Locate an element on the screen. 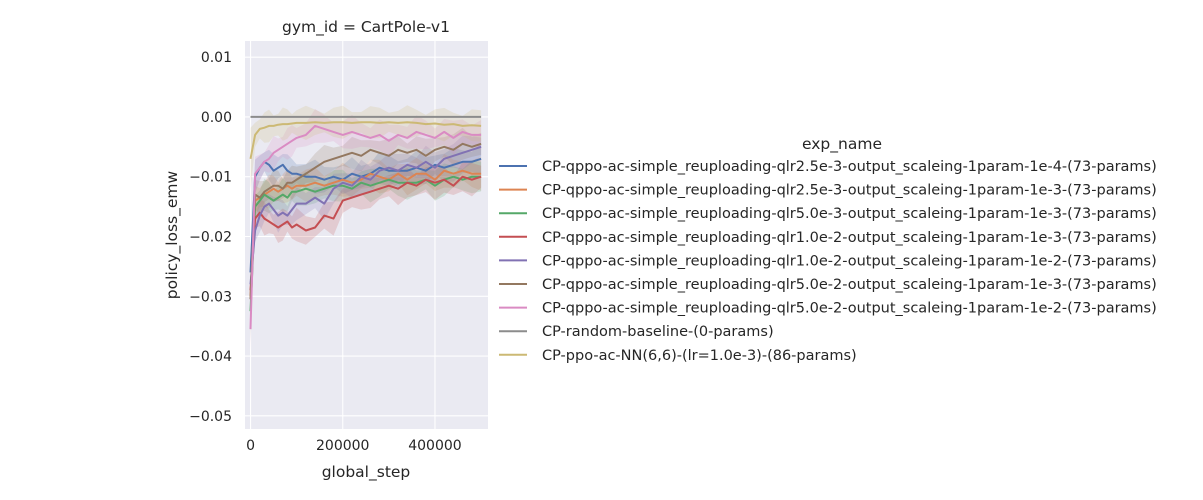 The height and width of the screenshot is (500, 1203). chart-title: gym_id = CartPole-v1 is located at coordinates (366, 27).